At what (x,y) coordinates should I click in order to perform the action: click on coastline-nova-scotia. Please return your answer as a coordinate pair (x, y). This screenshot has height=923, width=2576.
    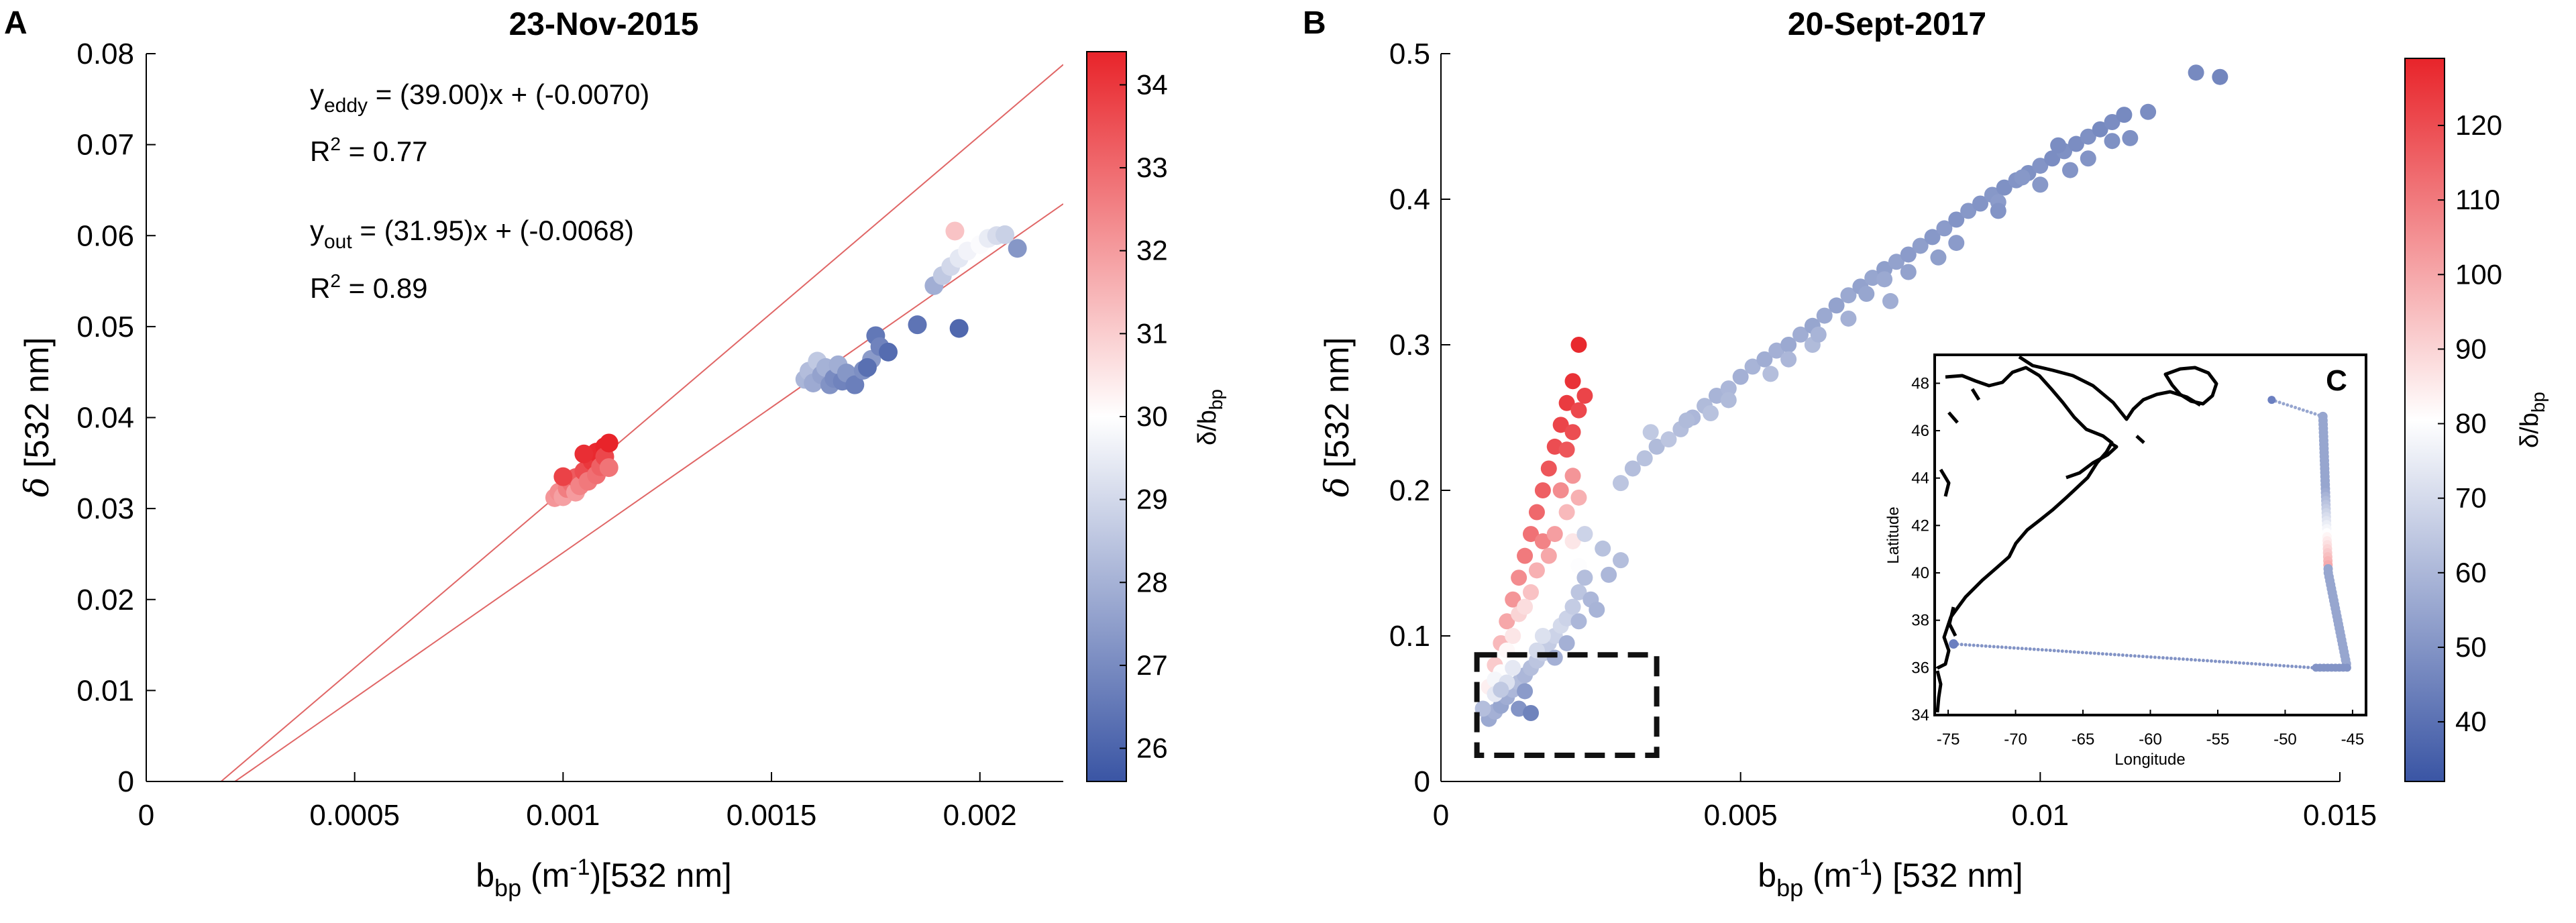
    Looking at the image, I should click on (2091, 461).